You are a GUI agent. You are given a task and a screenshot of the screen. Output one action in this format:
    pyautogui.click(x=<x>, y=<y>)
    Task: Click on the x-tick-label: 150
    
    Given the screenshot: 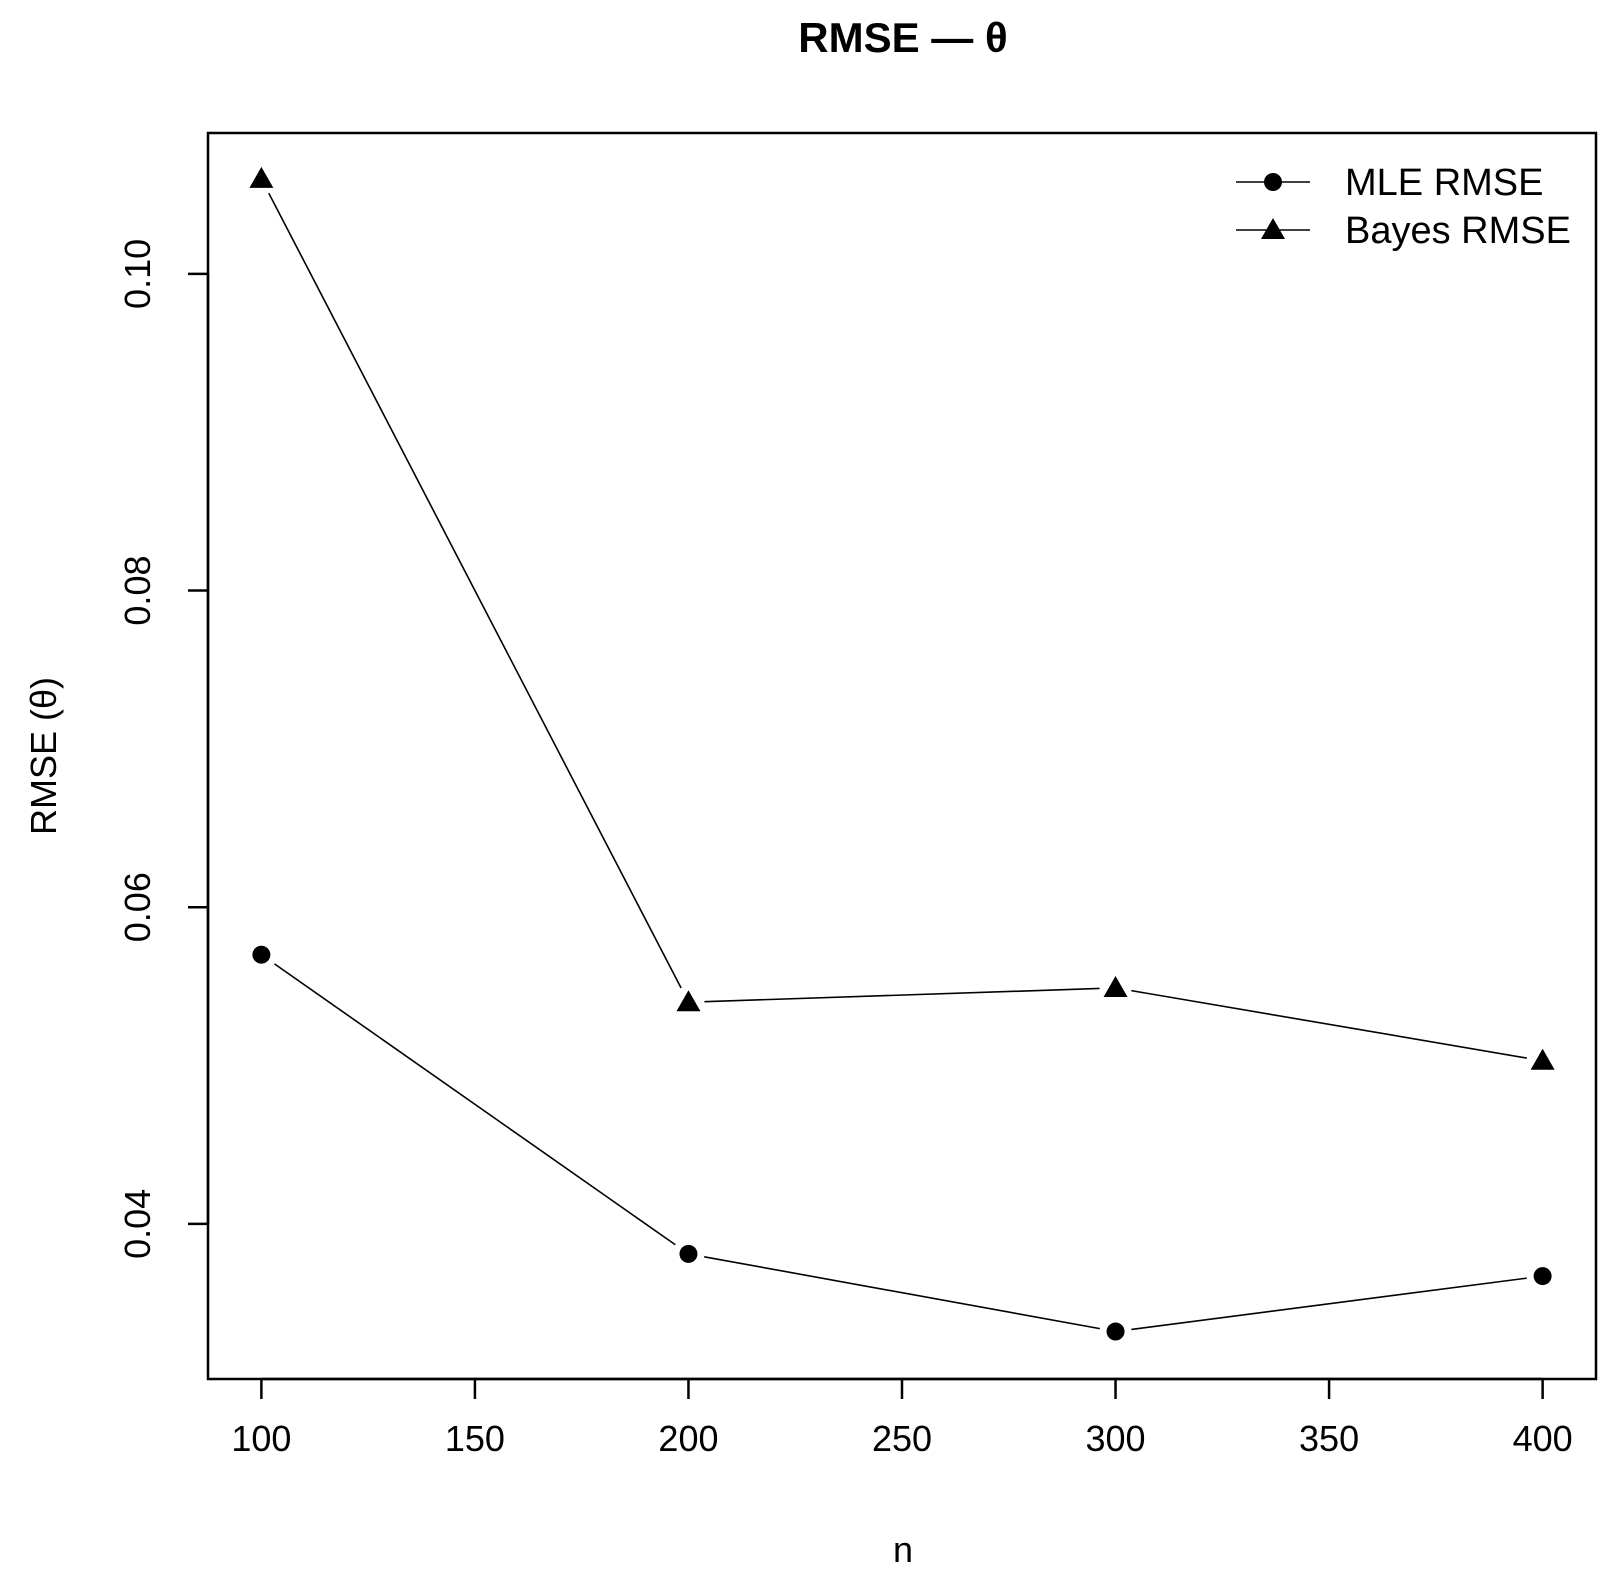 What is the action you would take?
    pyautogui.click(x=475, y=1438)
    